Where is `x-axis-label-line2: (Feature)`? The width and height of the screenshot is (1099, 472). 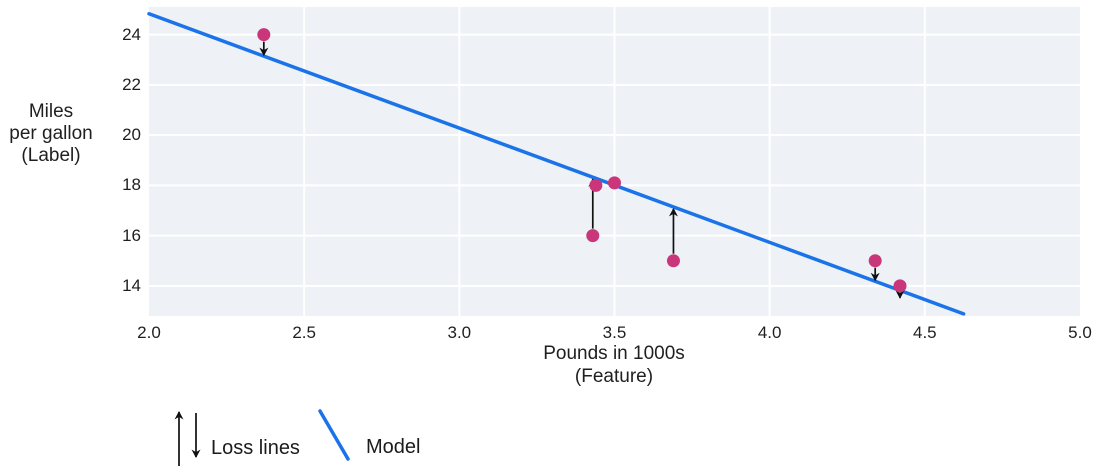
x-axis-label-line2: (Feature) is located at coordinates (614, 376).